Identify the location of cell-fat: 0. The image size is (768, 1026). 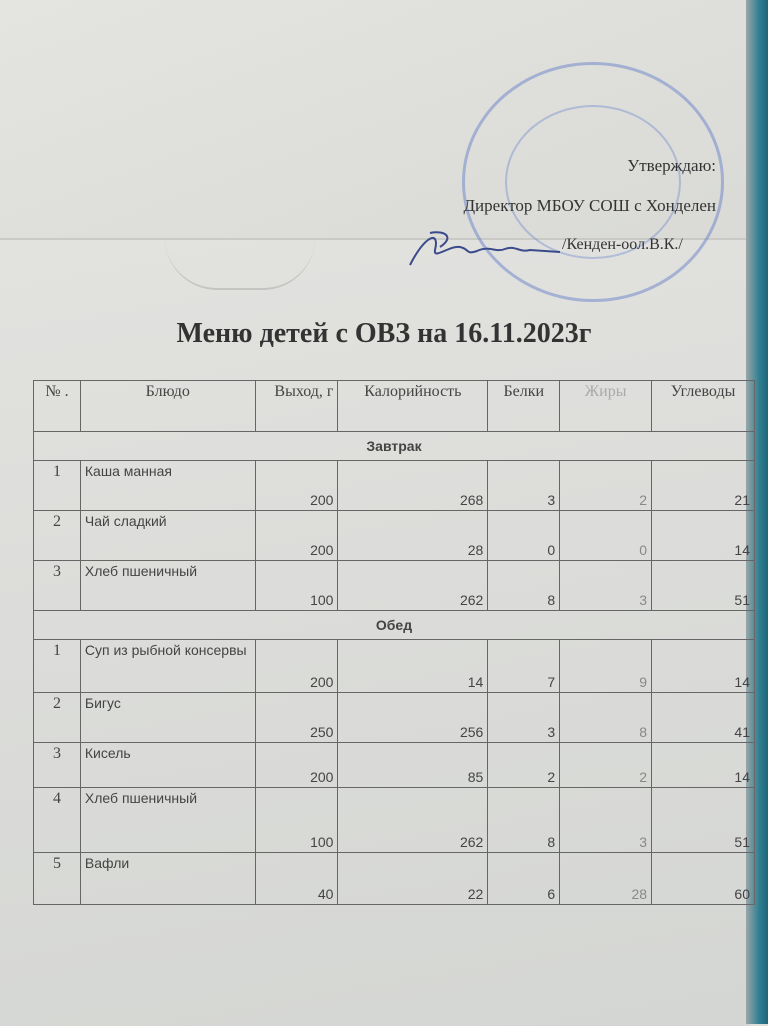
(606, 535).